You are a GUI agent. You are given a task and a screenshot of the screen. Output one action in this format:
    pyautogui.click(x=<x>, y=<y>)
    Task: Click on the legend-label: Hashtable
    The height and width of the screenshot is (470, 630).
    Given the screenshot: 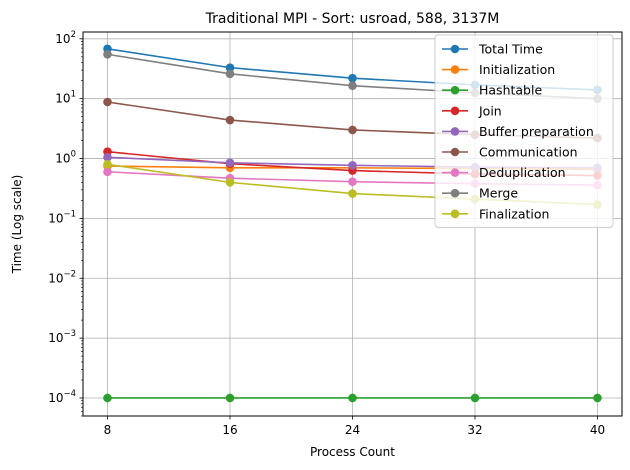 What is the action you would take?
    pyautogui.click(x=510, y=90)
    